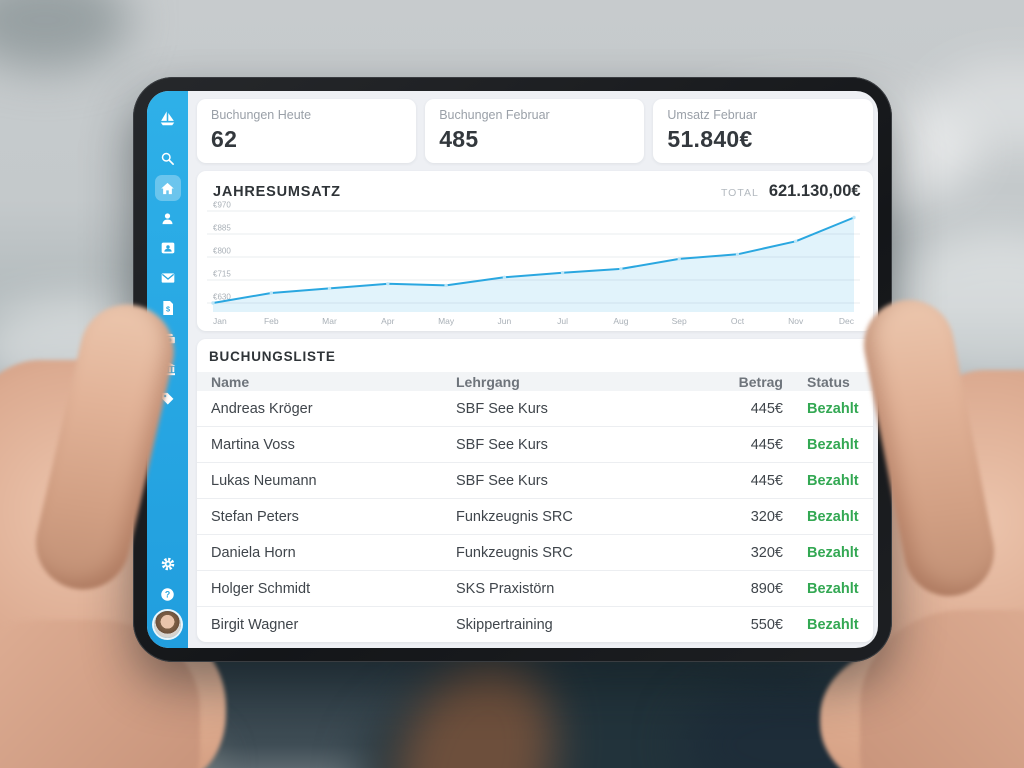  I want to click on sidebar: $ ?, so click(167, 369).